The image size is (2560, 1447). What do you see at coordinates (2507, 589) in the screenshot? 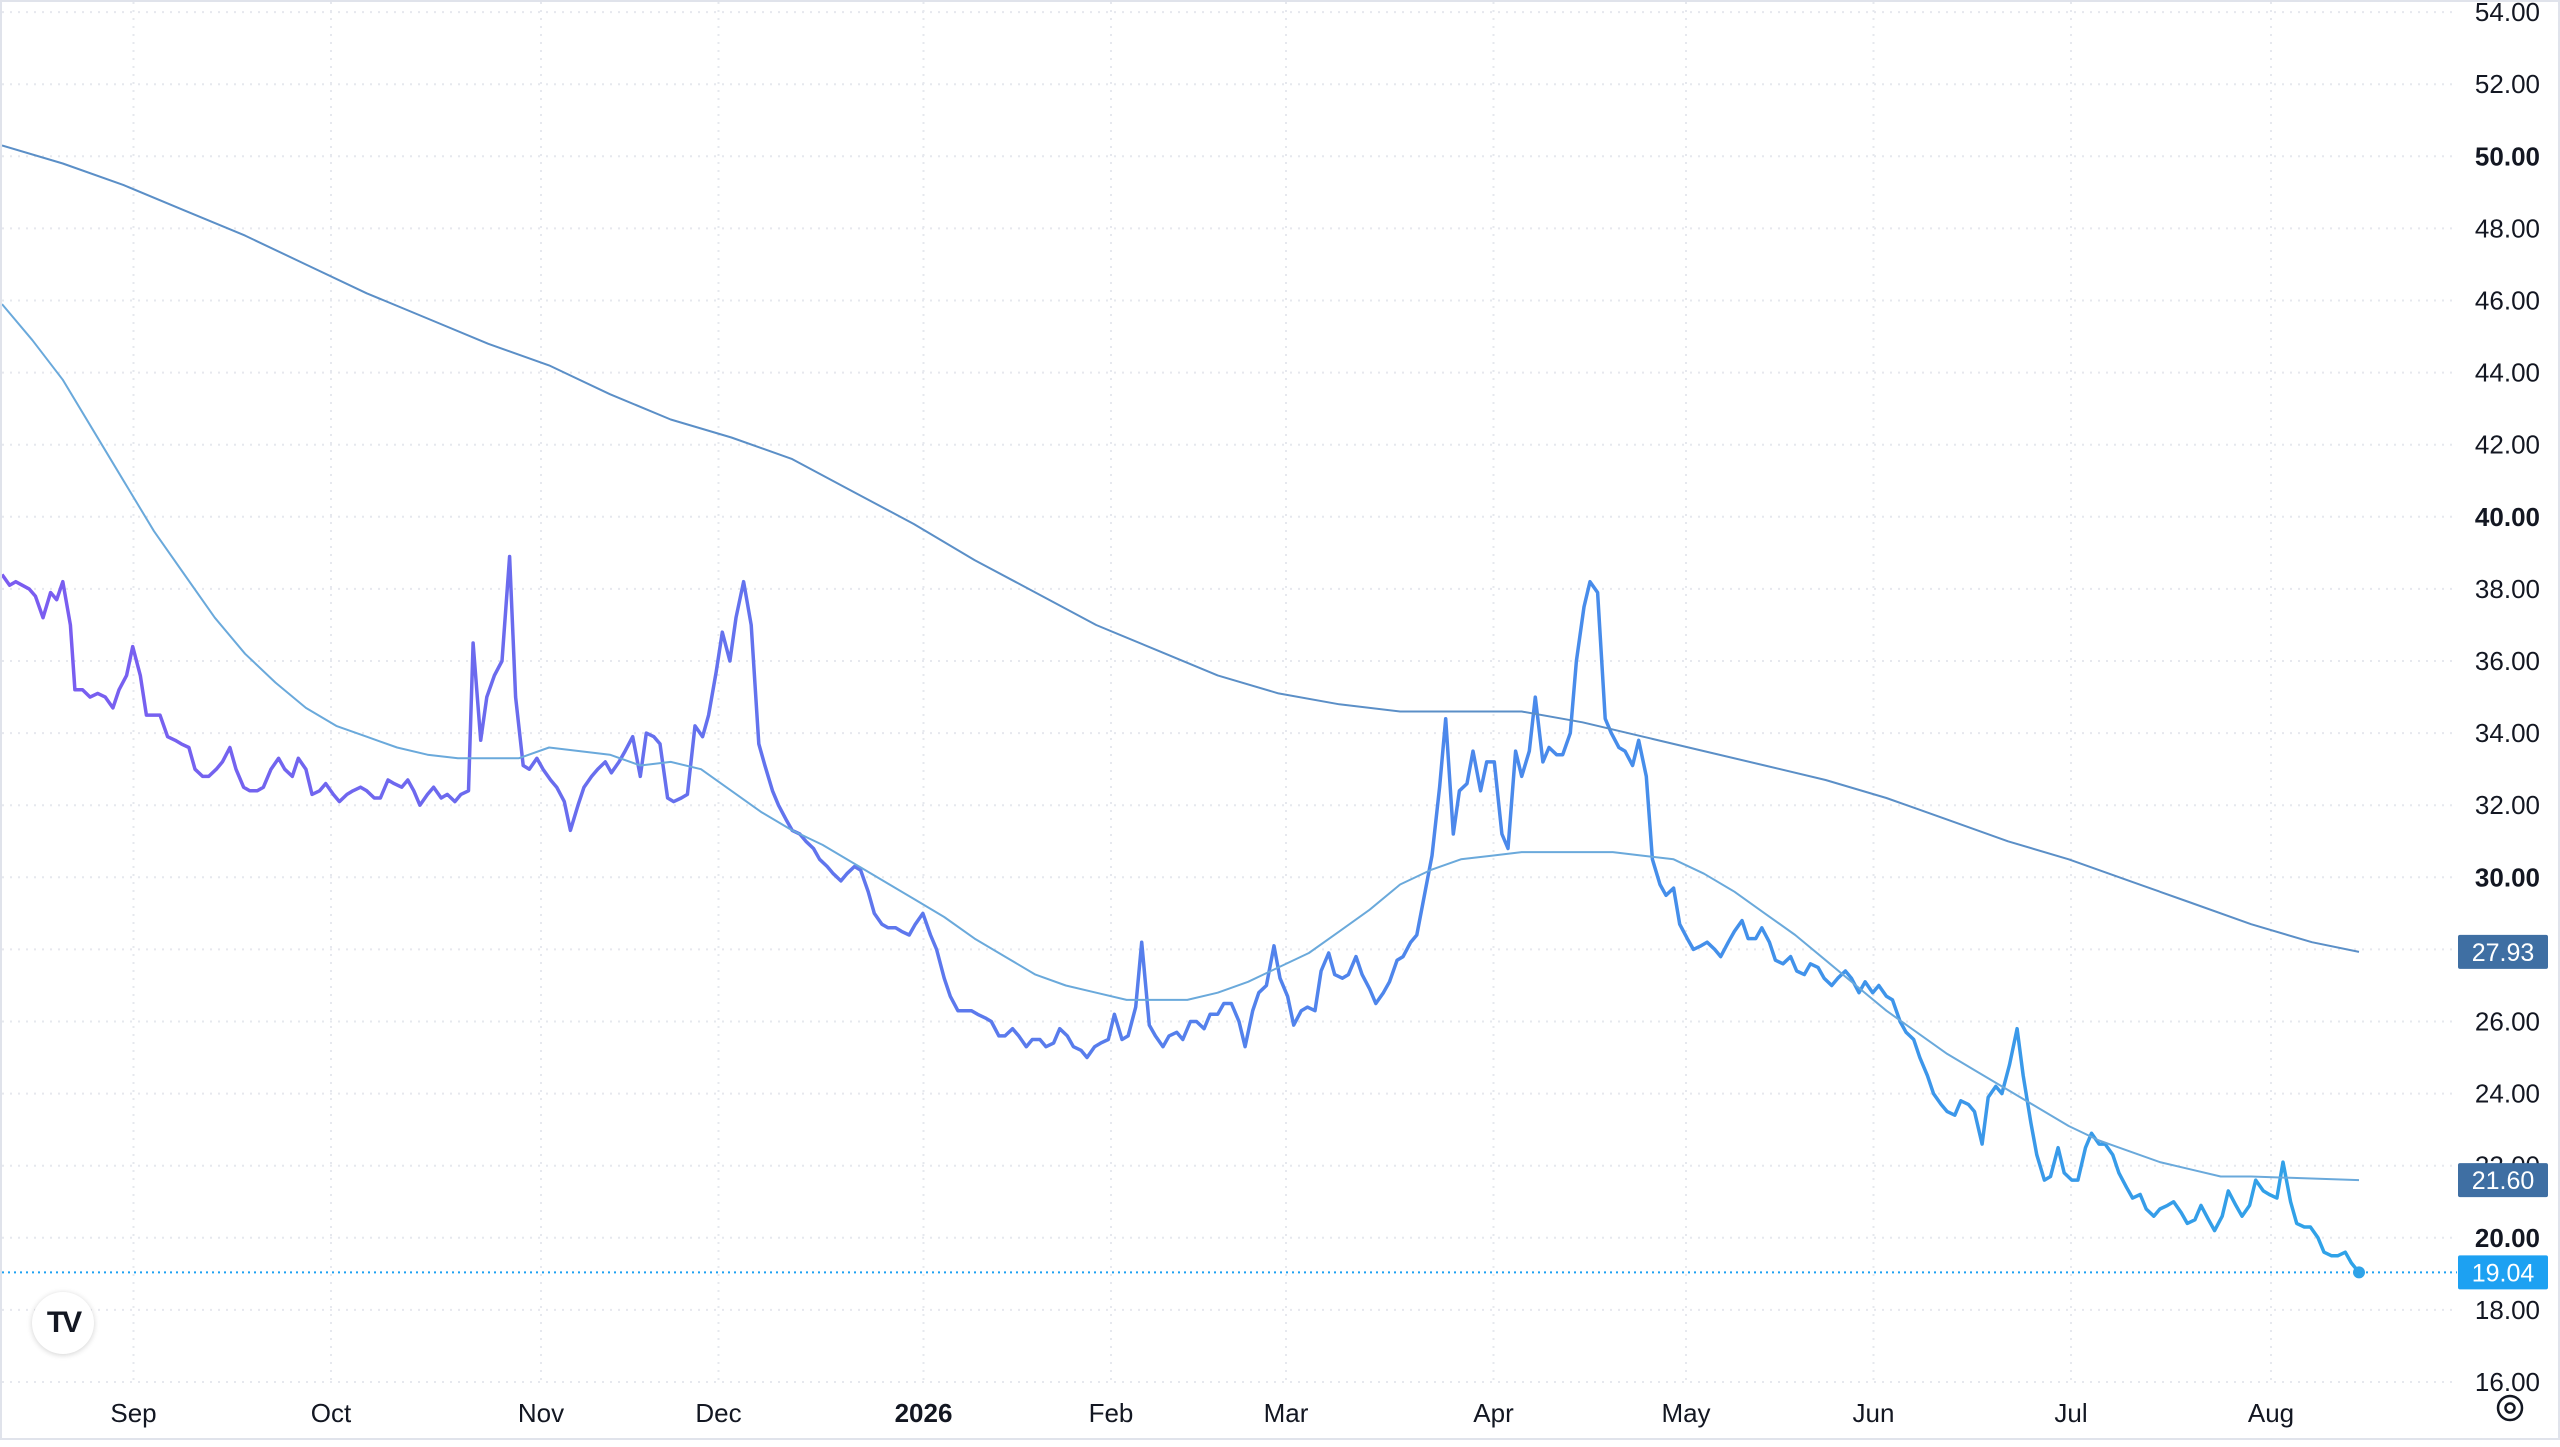
I see `y-tick-label: 38.00` at bounding box center [2507, 589].